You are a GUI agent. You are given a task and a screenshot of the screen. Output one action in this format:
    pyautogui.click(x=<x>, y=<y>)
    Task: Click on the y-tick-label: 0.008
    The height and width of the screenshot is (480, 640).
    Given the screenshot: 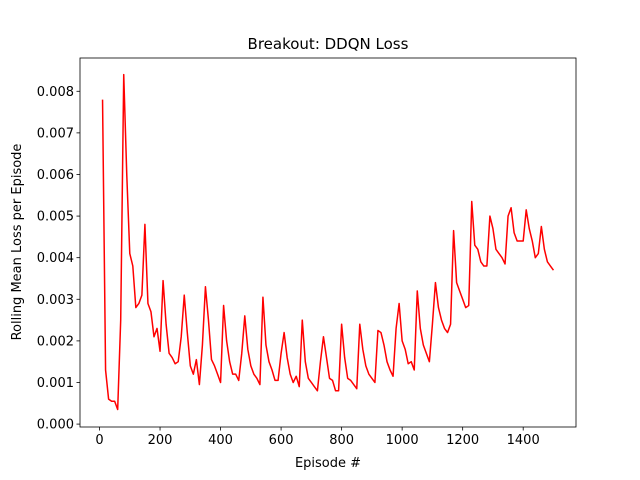 What is the action you would take?
    pyautogui.click(x=55, y=92)
    